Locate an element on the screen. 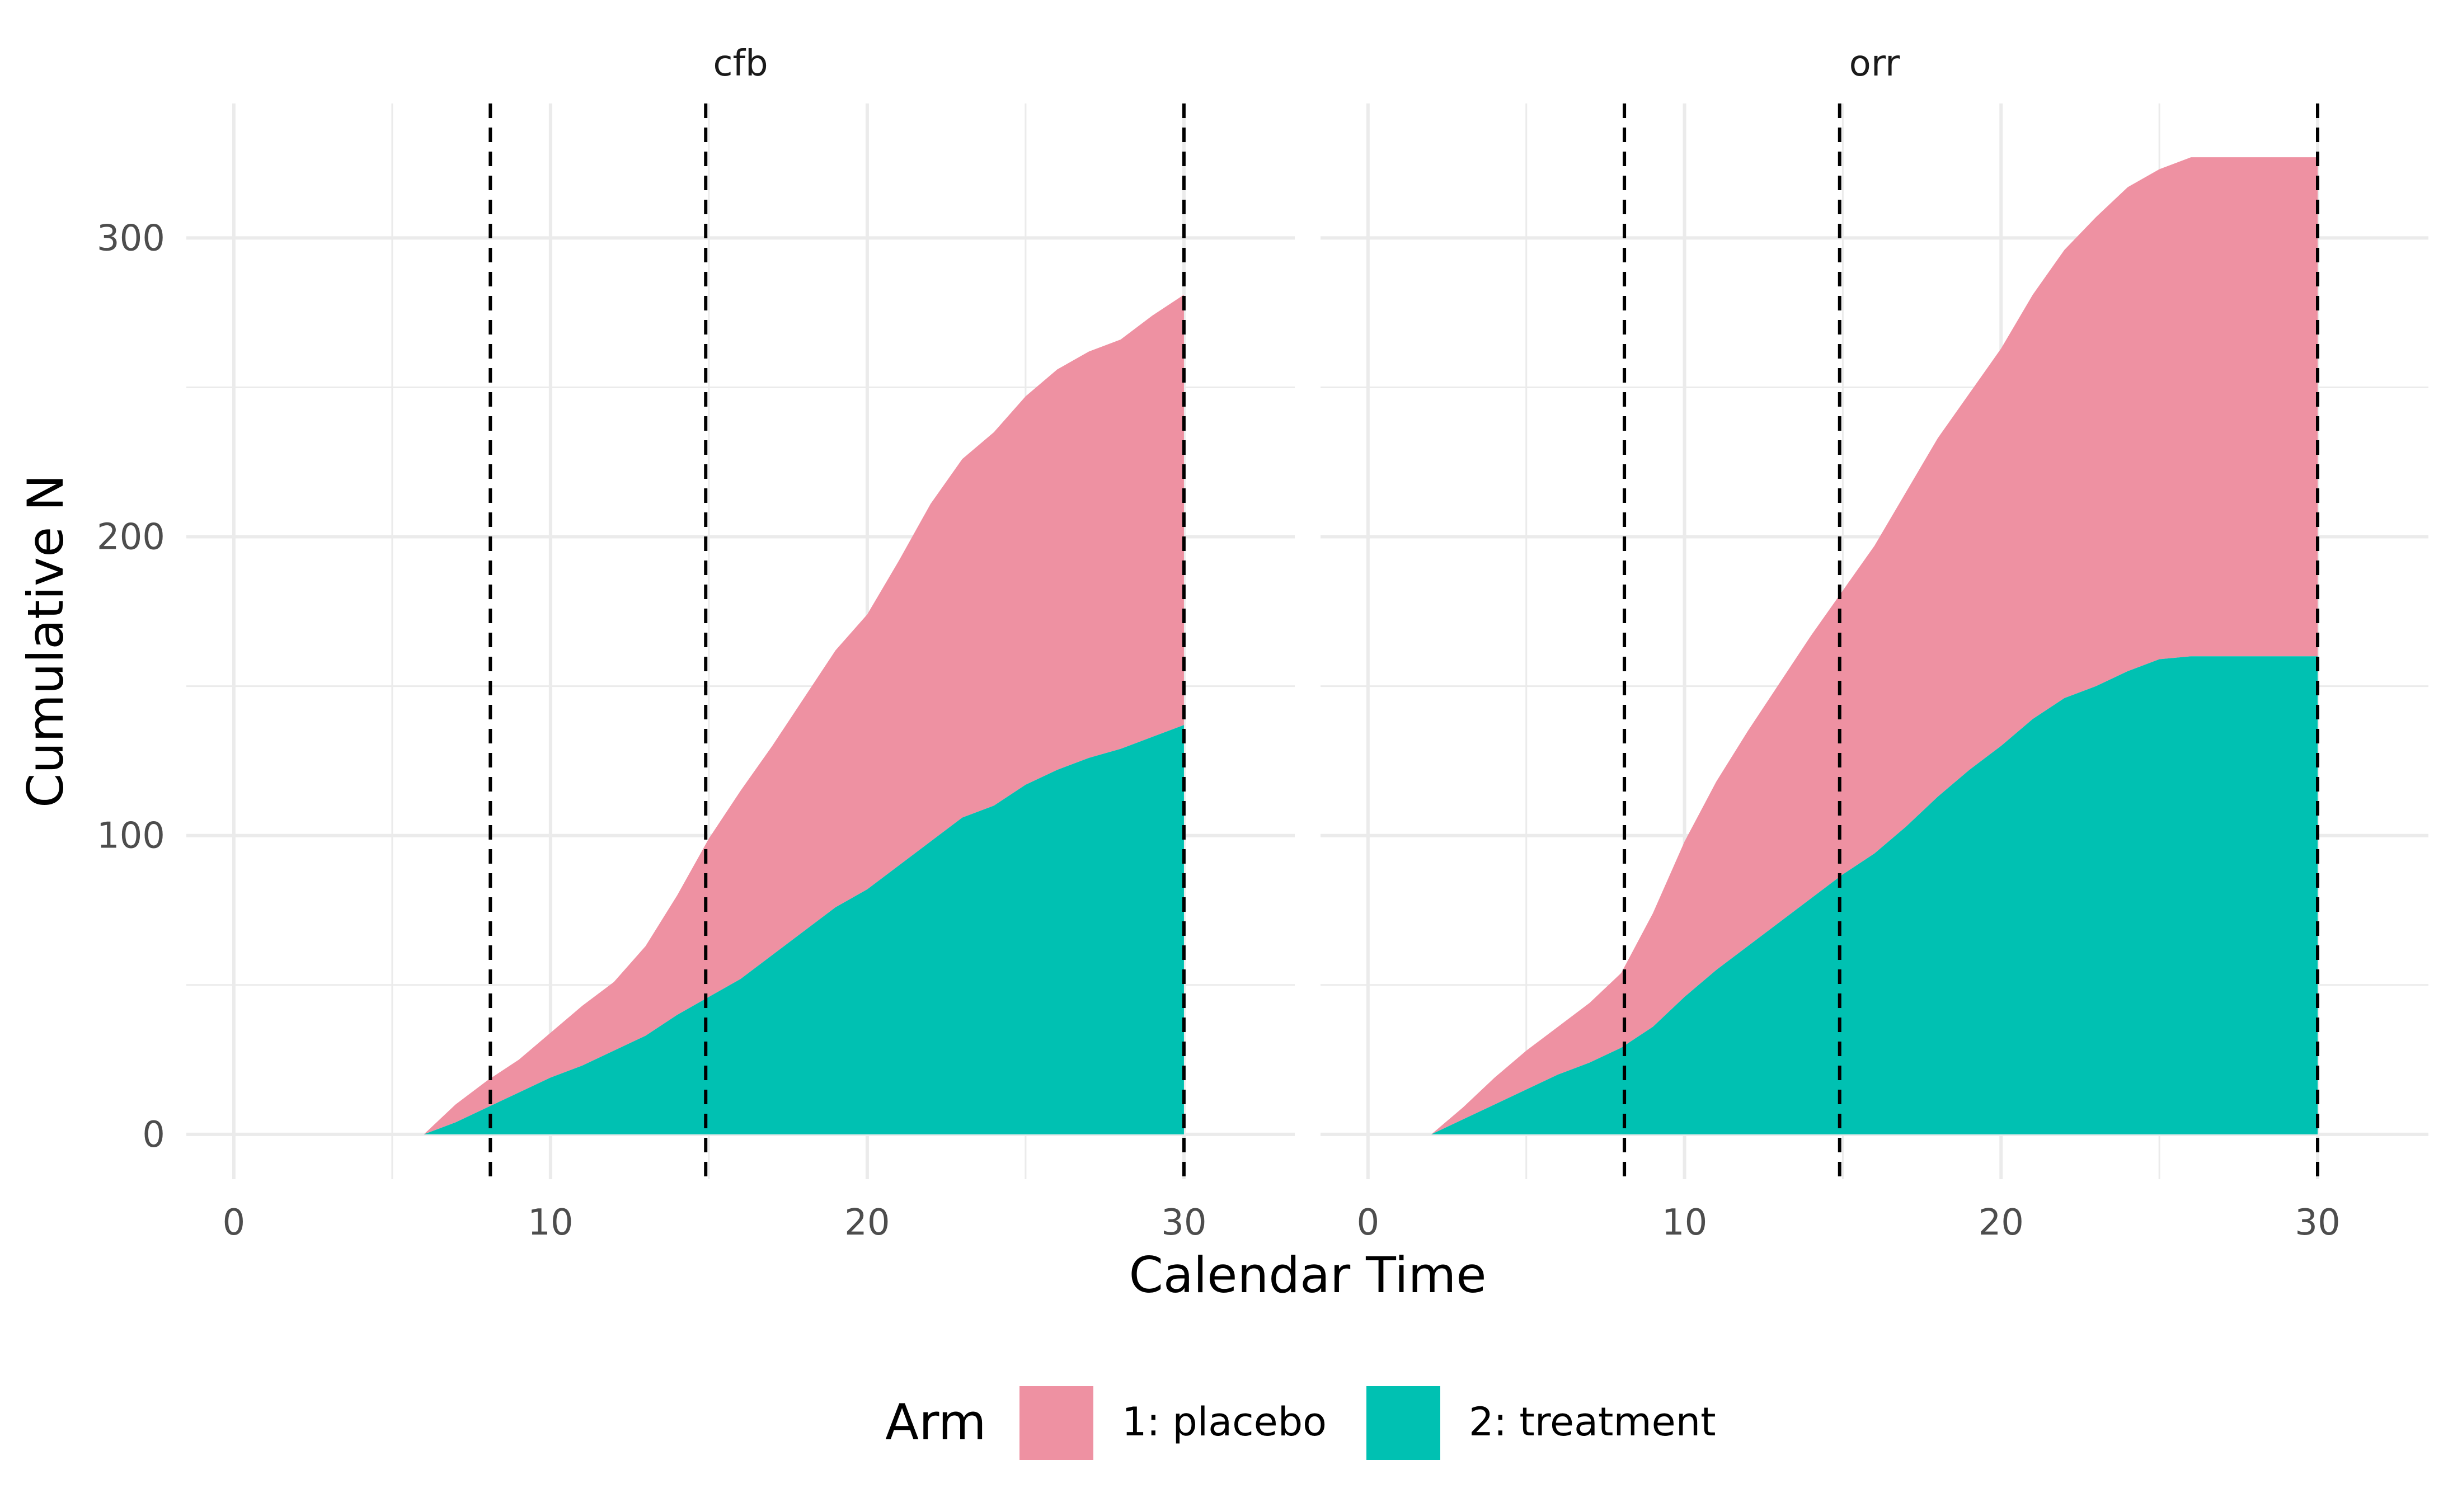 The height and width of the screenshot is (1512, 2448). x-axis-title: Calendar Time is located at coordinates (1307, 1275).